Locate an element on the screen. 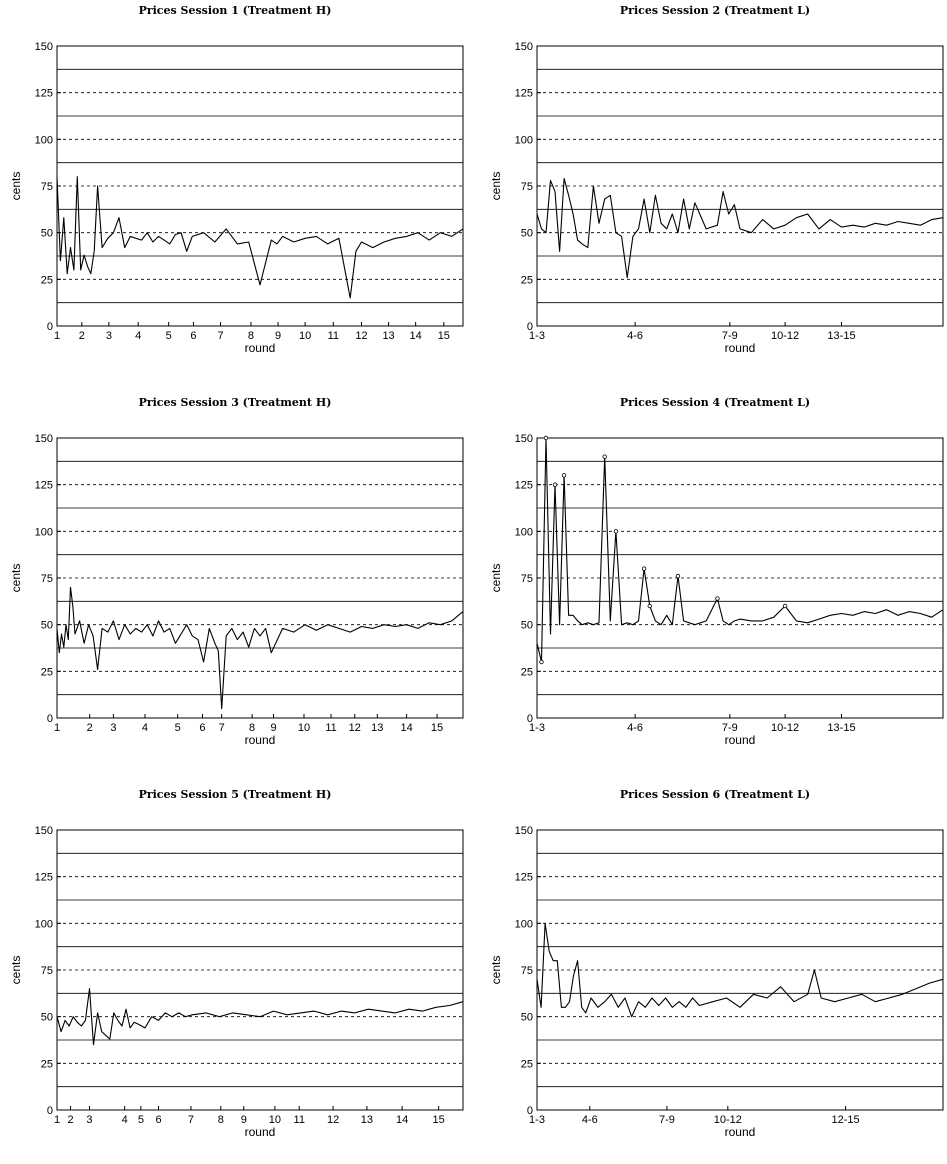 This screenshot has width=947, height=1164. chart-title: Prices Session 6 (Treatment L) is located at coordinates (715, 794).